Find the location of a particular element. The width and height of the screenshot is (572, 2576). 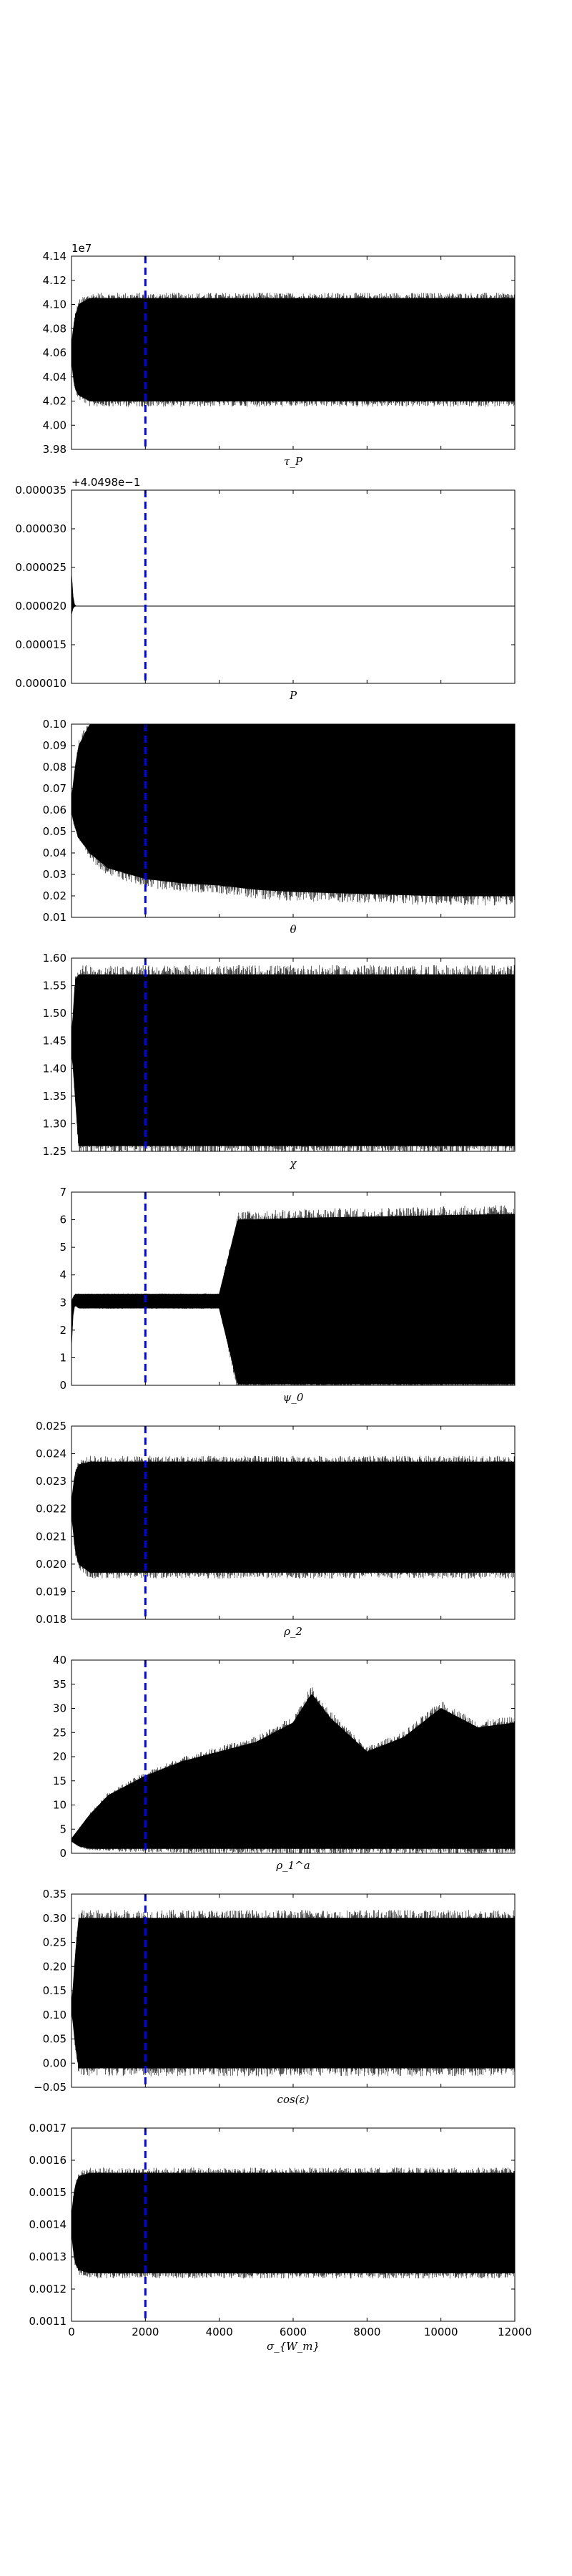

x-axis-label: χ is located at coordinates (293, 1163).